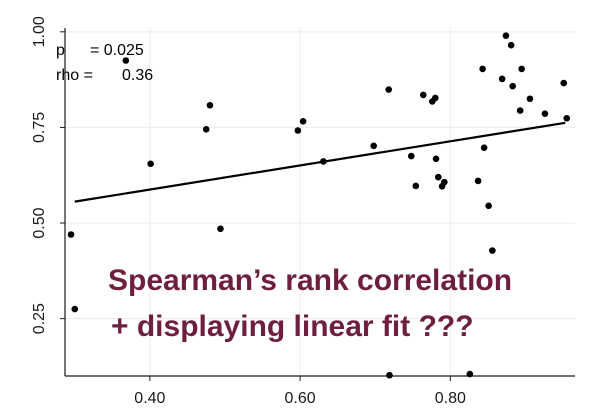 This screenshot has height=418, width=594. Describe the element at coordinates (60, 50) in the screenshot. I see `p-label: p` at that location.